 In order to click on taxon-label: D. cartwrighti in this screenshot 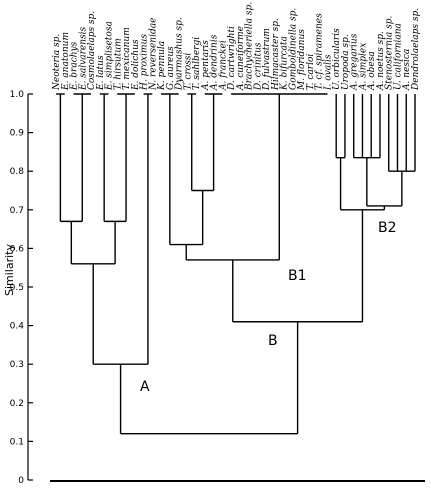, I will do `click(232, 58)`.